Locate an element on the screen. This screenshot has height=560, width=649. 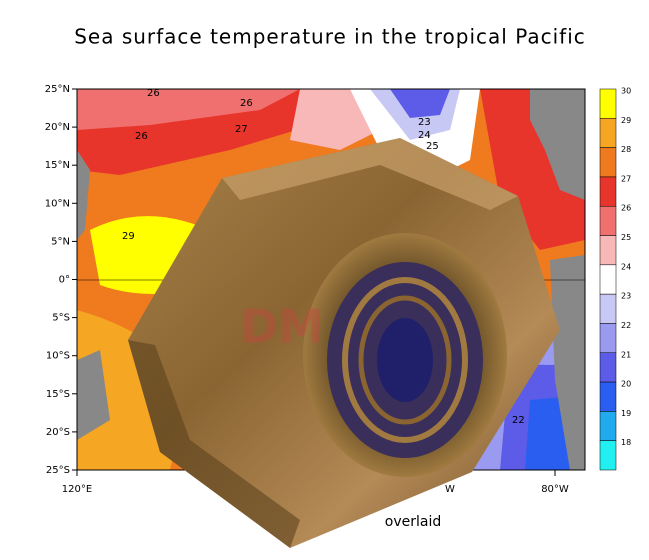
colorbar-label: 18 is located at coordinates (626, 442).